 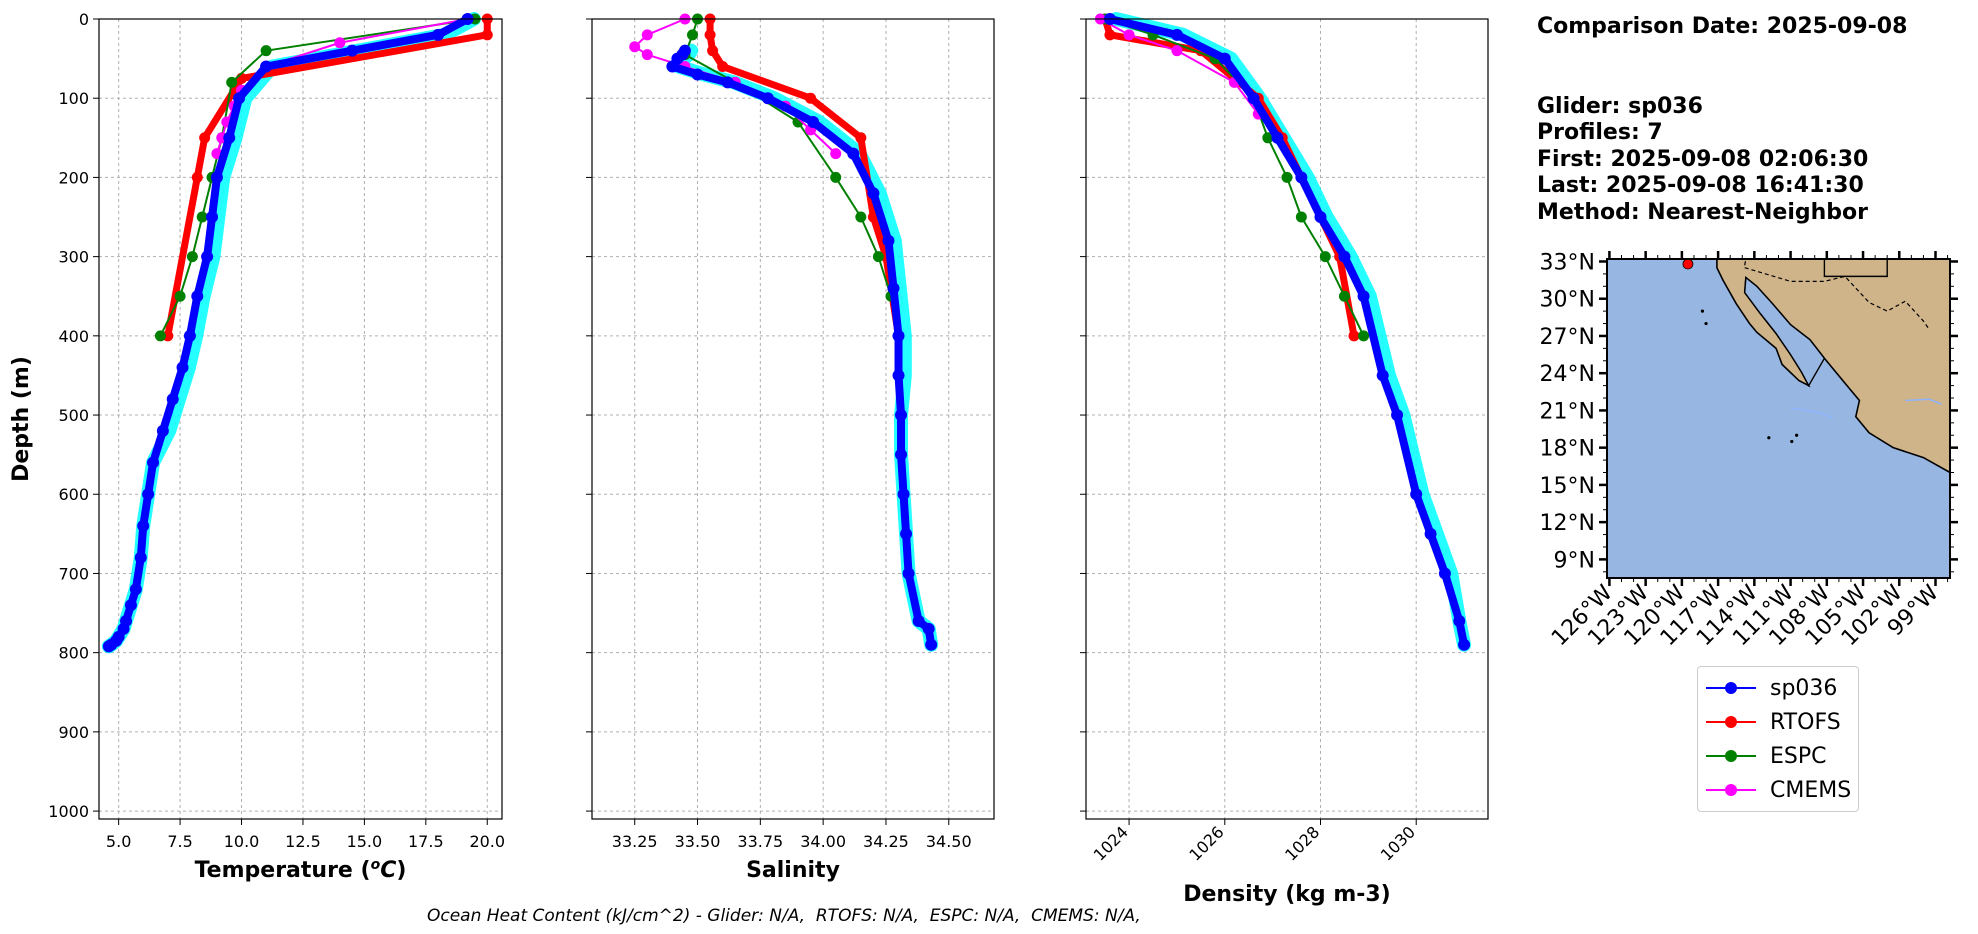 What do you see at coordinates (886, 841) in the screenshot?
I see `x-tick-label: 34.25` at bounding box center [886, 841].